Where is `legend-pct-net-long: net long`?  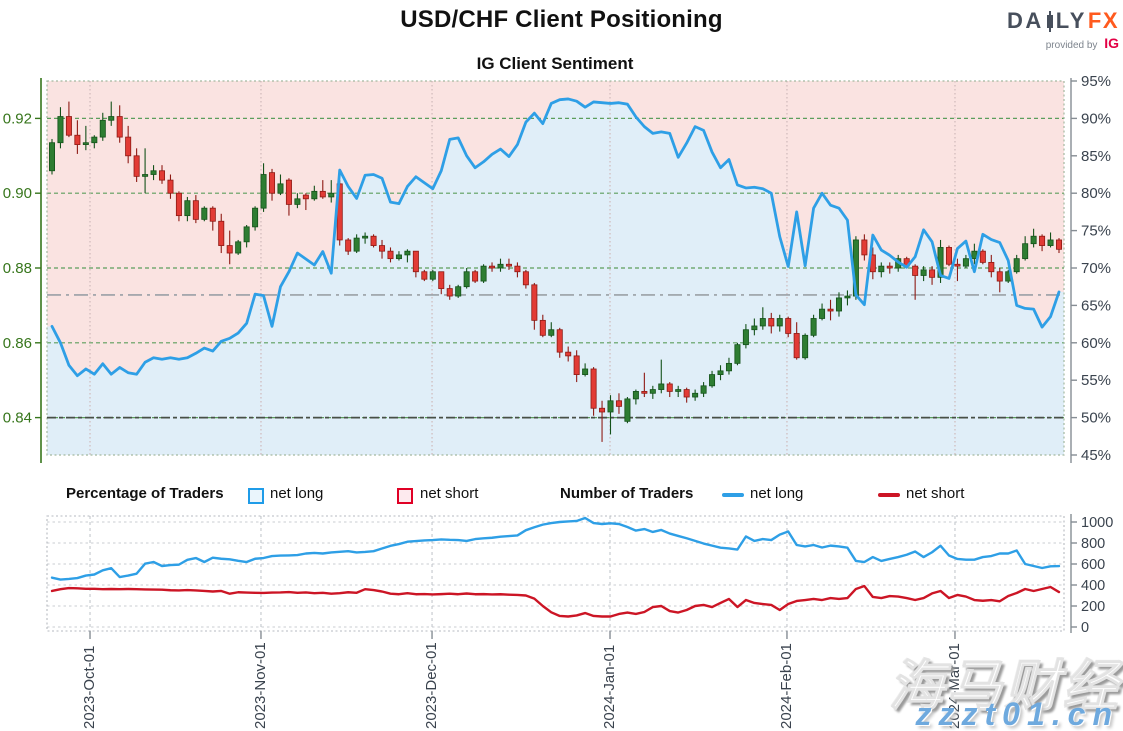 legend-pct-net-long: net long is located at coordinates (297, 493).